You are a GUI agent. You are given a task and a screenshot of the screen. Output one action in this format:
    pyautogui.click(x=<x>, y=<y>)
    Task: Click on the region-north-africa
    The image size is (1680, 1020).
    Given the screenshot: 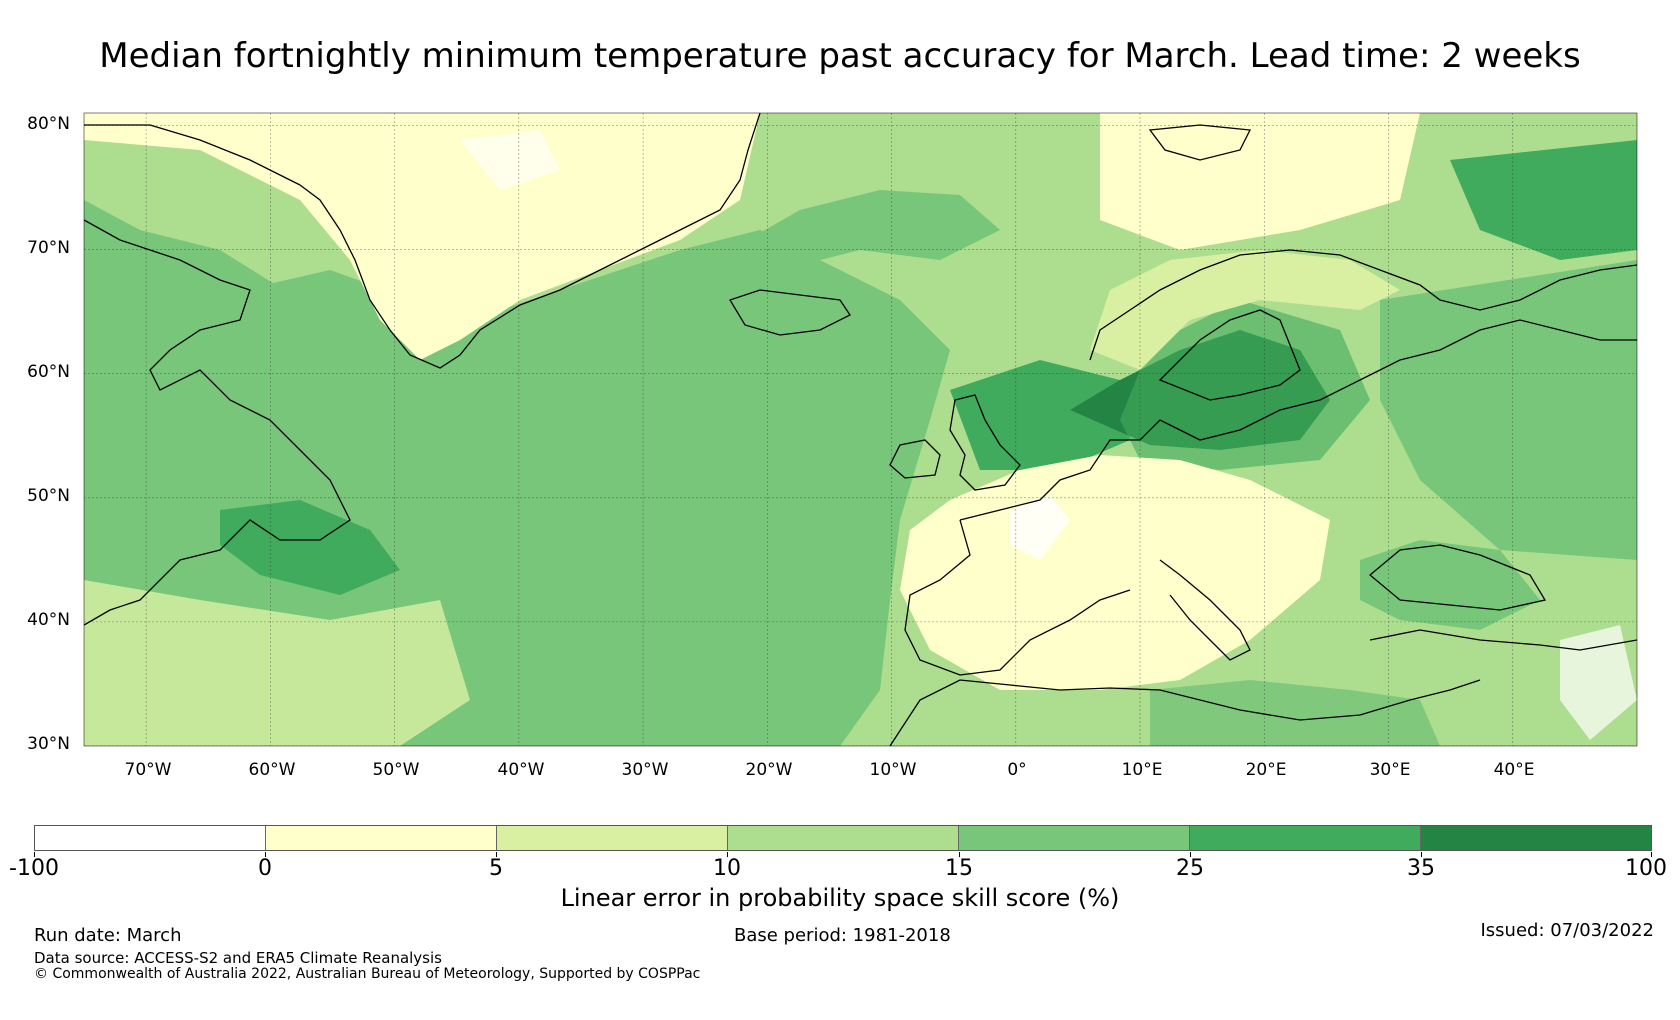 What is the action you would take?
    pyautogui.click(x=1295, y=713)
    